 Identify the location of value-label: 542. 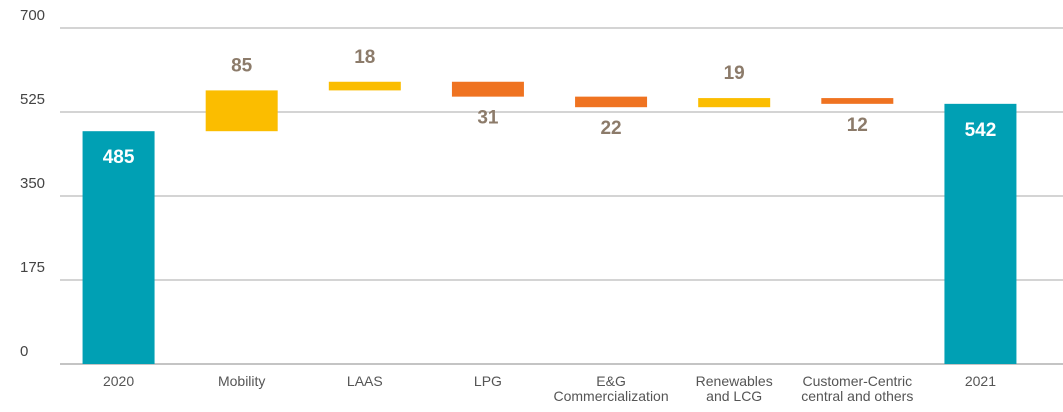
(981, 130).